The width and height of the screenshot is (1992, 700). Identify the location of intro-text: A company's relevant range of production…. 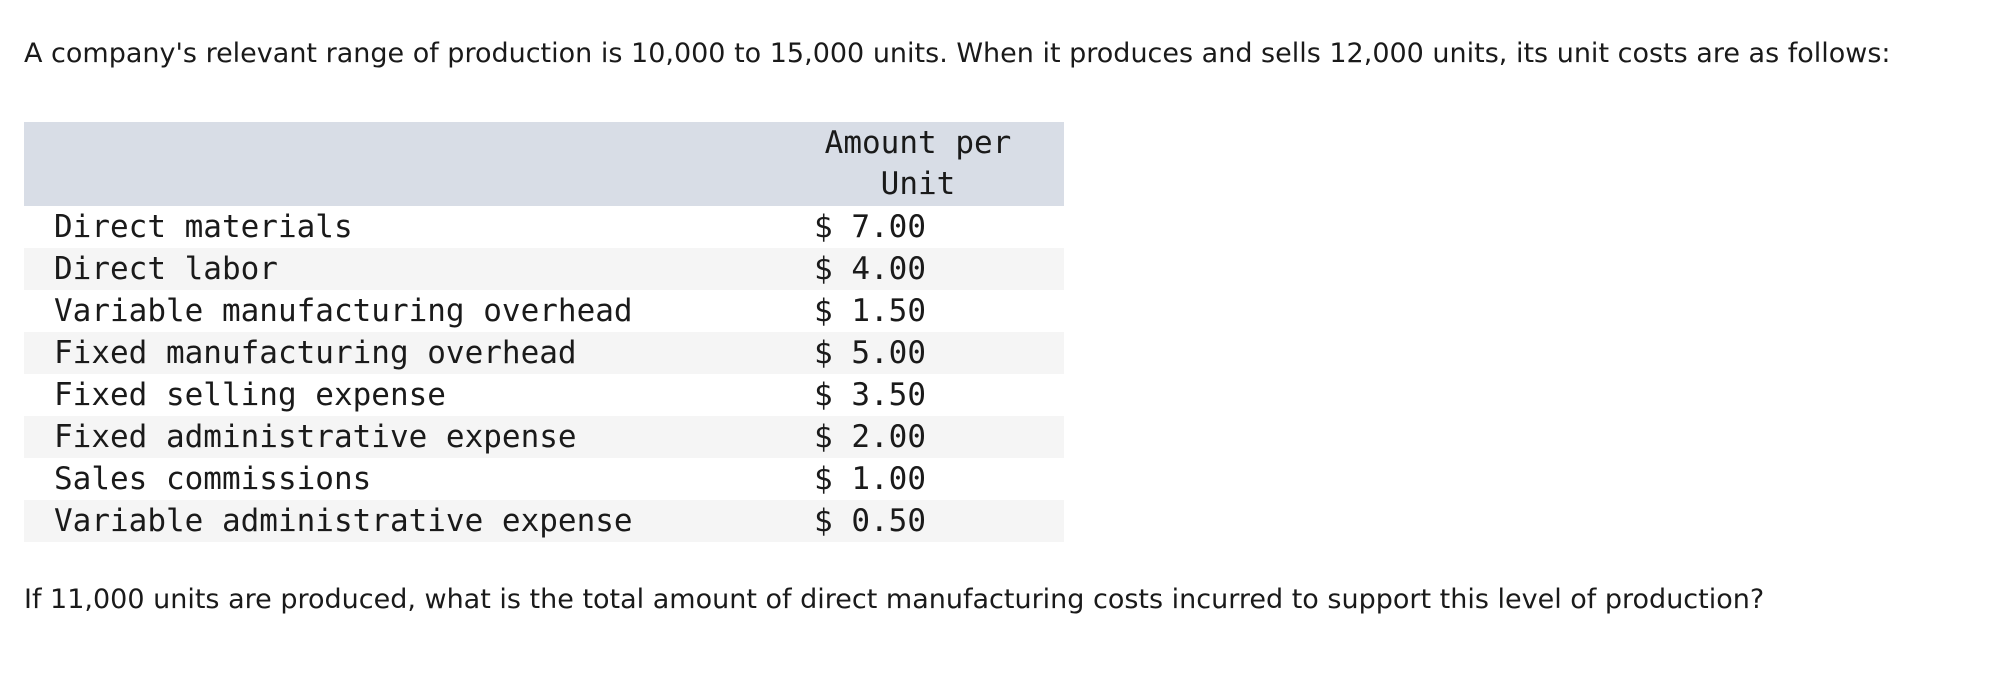
(957, 53).